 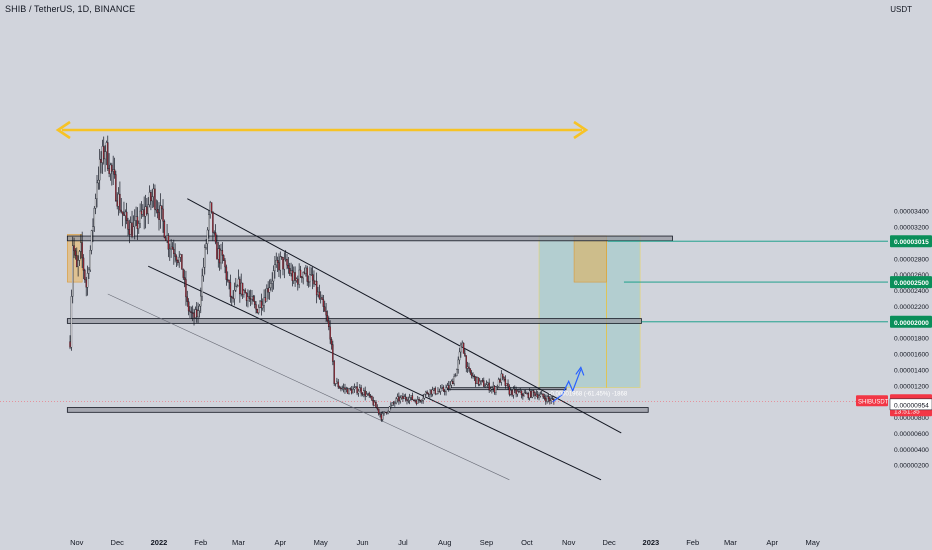 What do you see at coordinates (772, 542) in the screenshot?
I see `x-tick-label: Apr` at bounding box center [772, 542].